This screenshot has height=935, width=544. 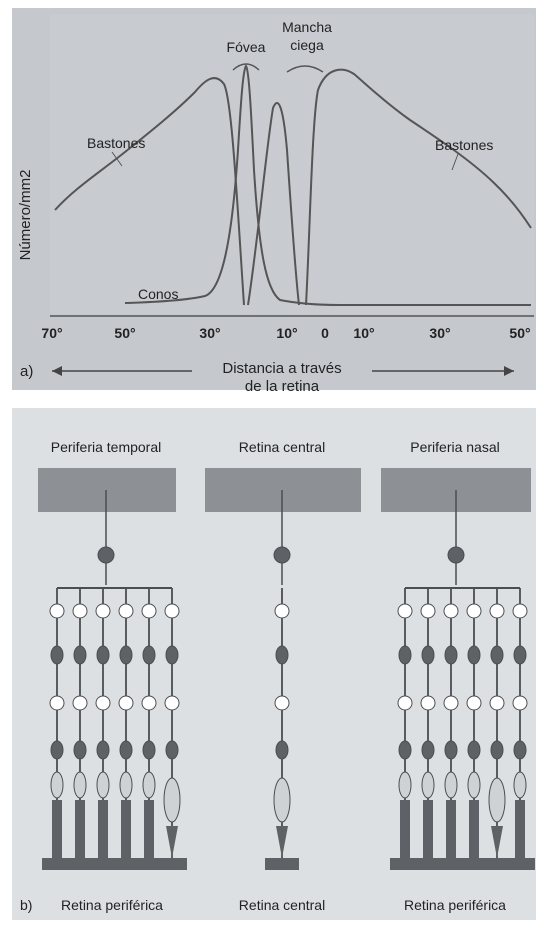 What do you see at coordinates (149, 191) in the screenshot?
I see `rods-curve-left` at bounding box center [149, 191].